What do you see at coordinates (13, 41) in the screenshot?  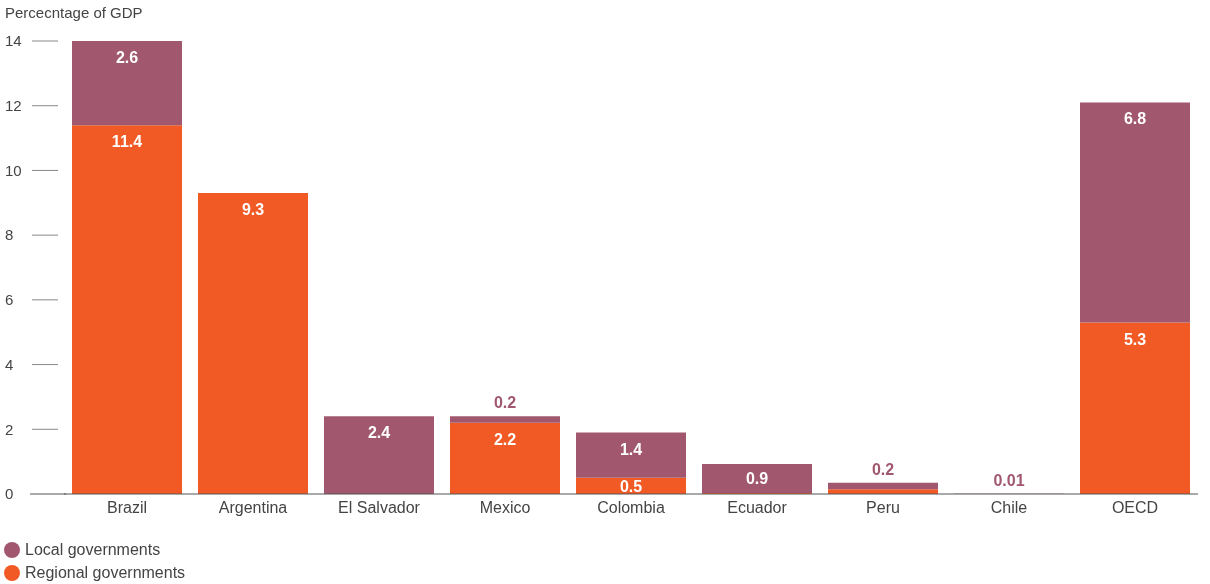 I see `y-tick-label: 14` at bounding box center [13, 41].